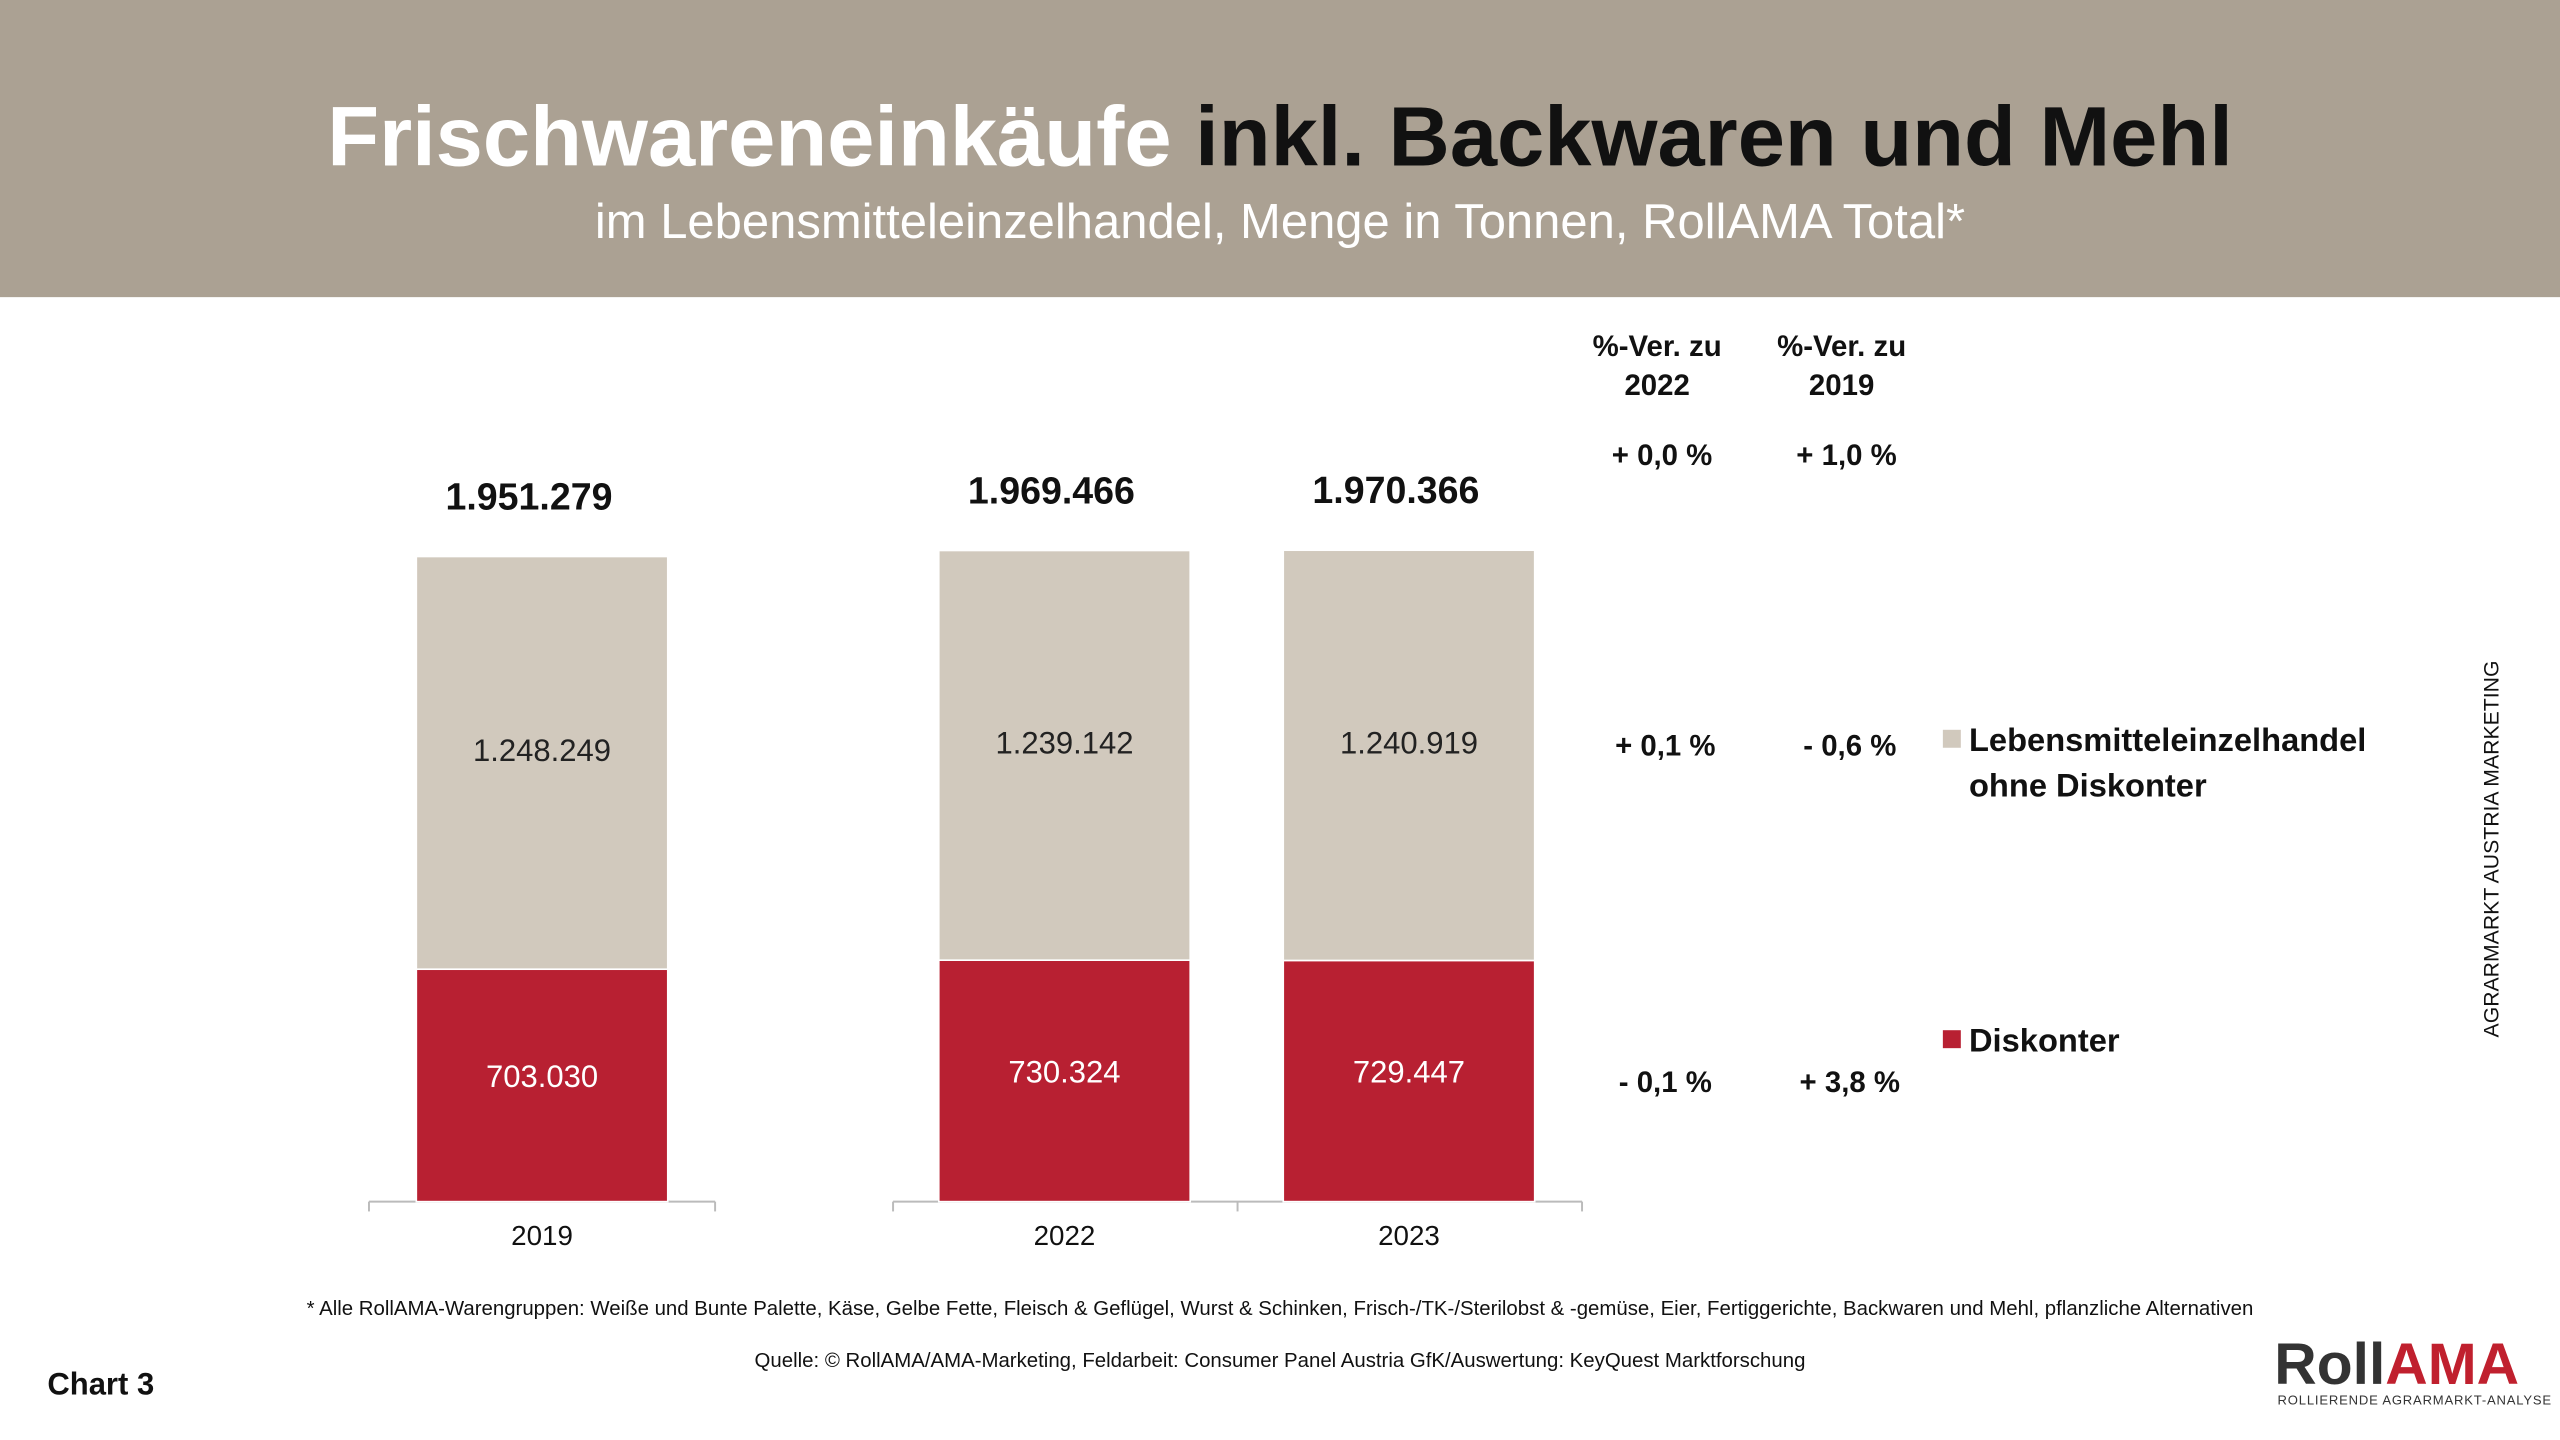  I want to click on x-tick-label: 2022, so click(1065, 1235).